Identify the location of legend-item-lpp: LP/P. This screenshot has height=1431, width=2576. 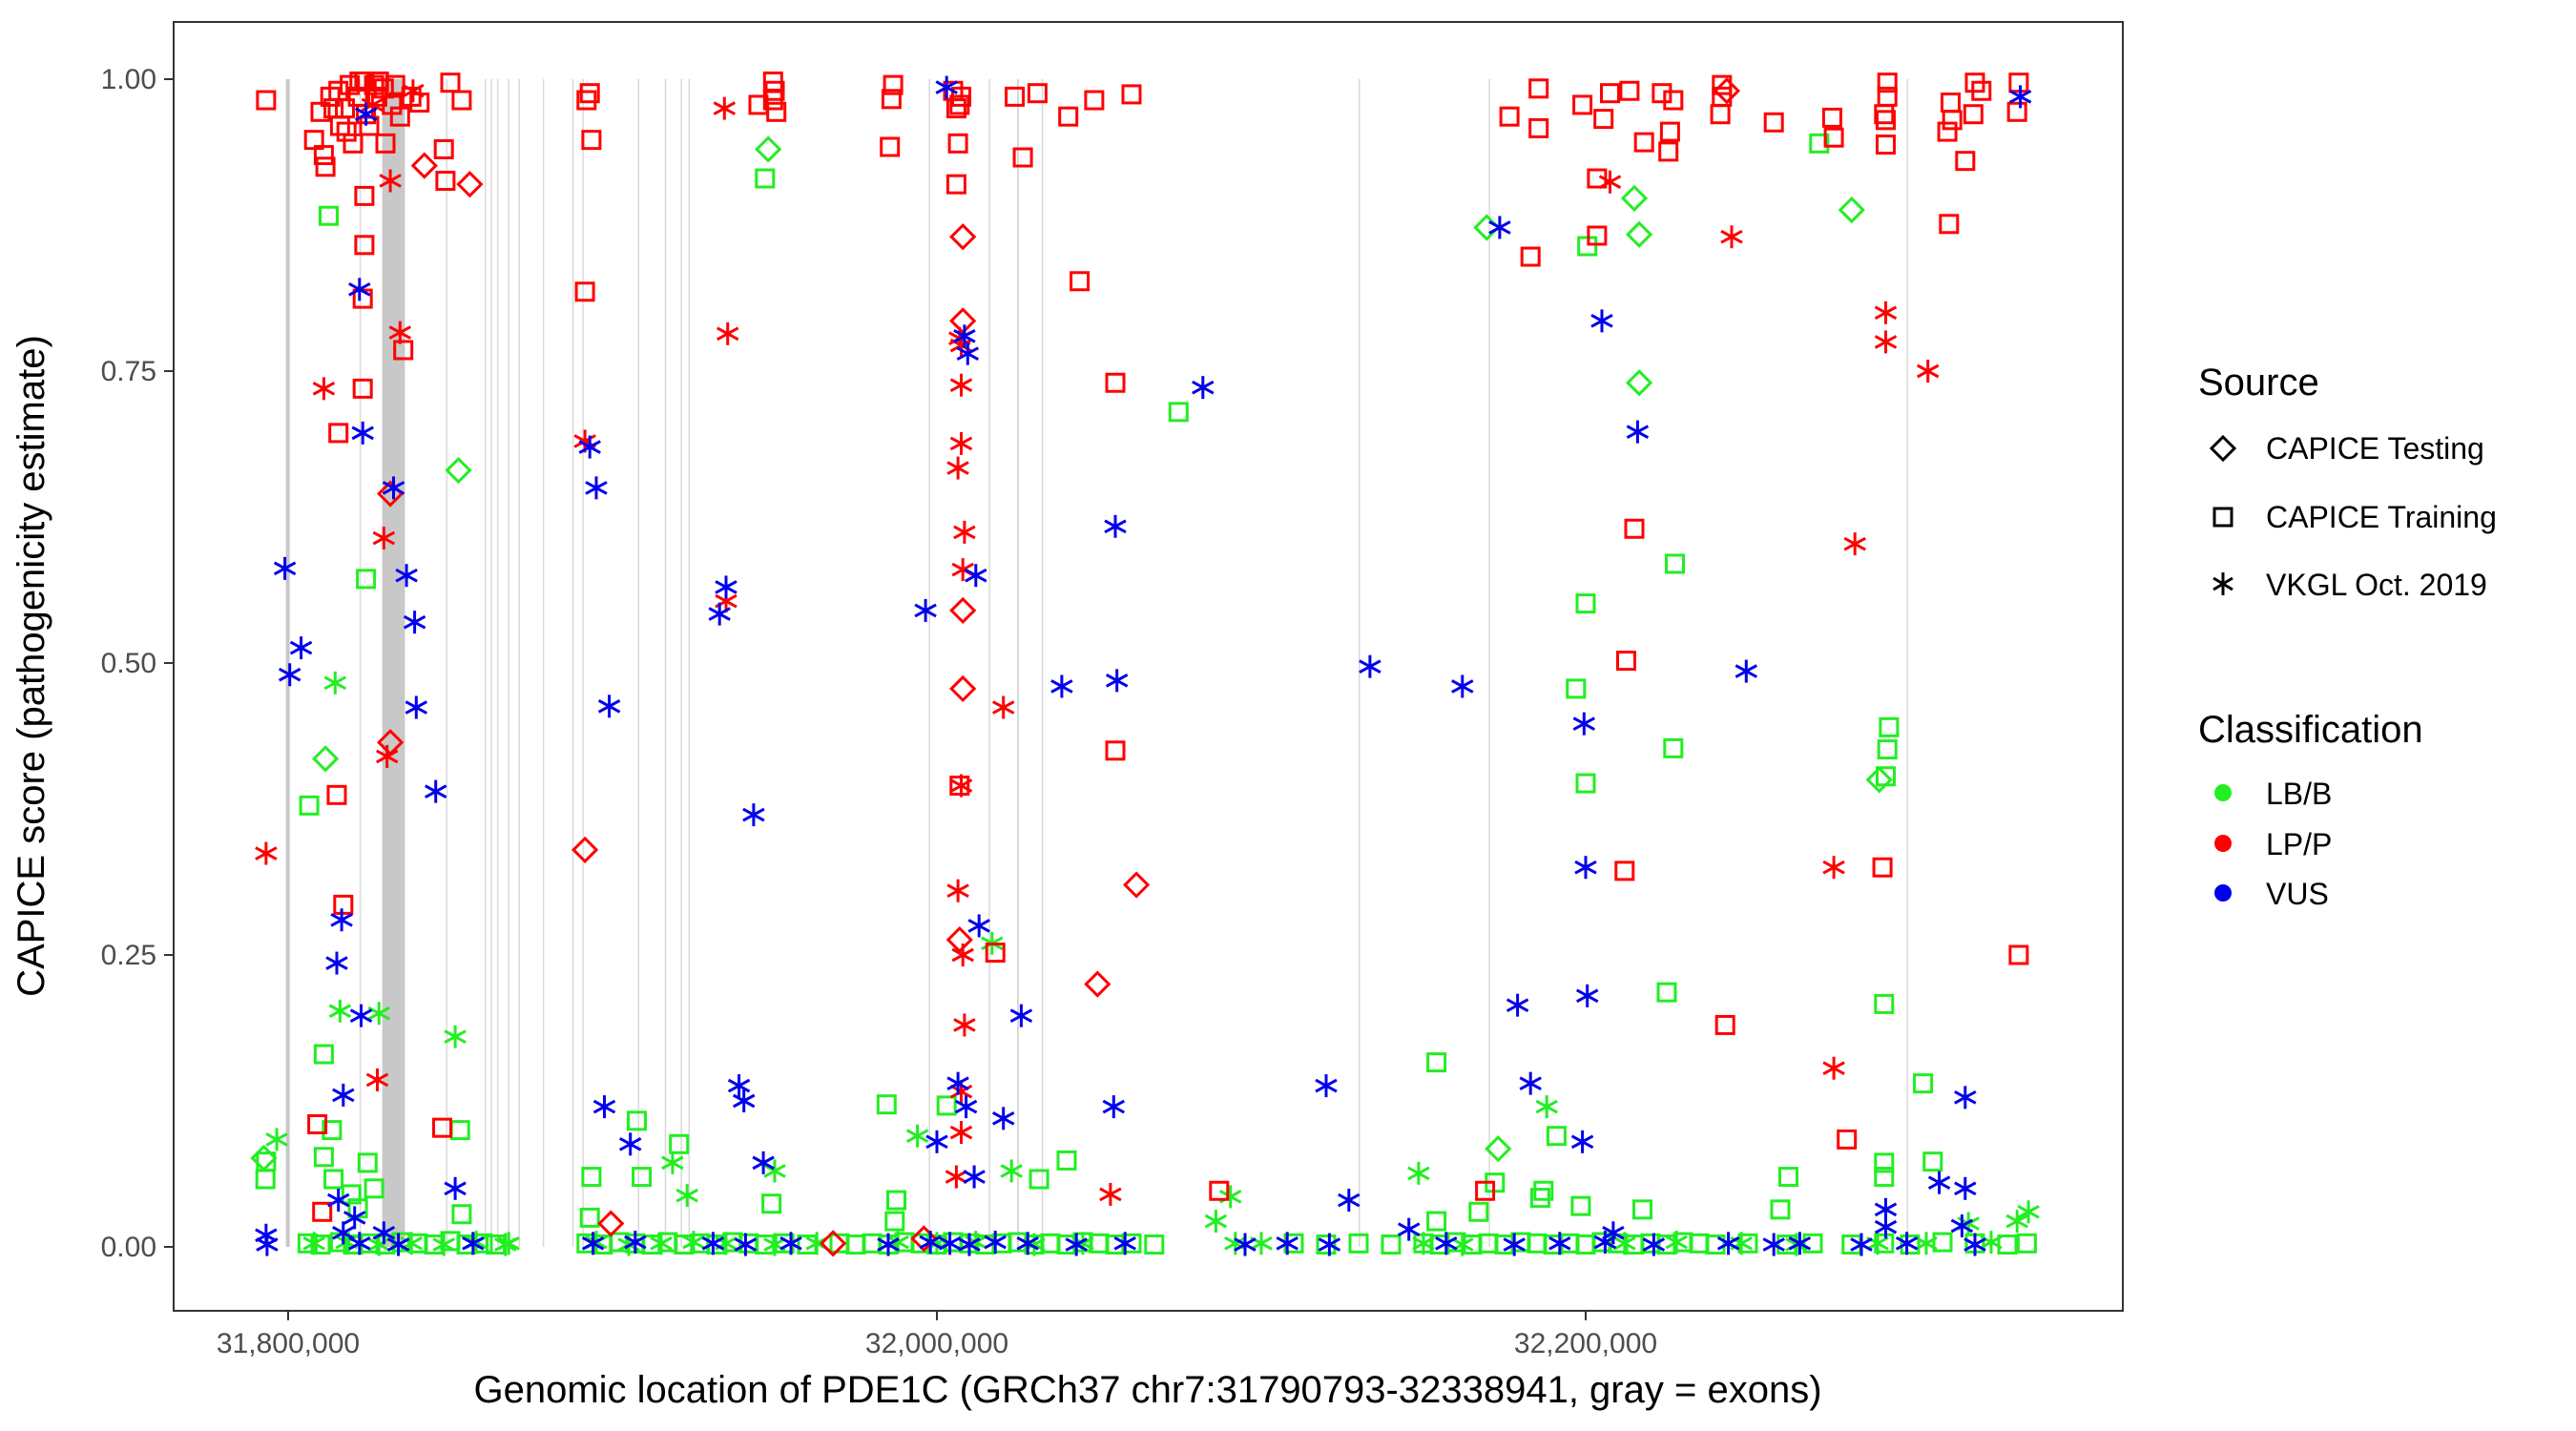
(2273, 844).